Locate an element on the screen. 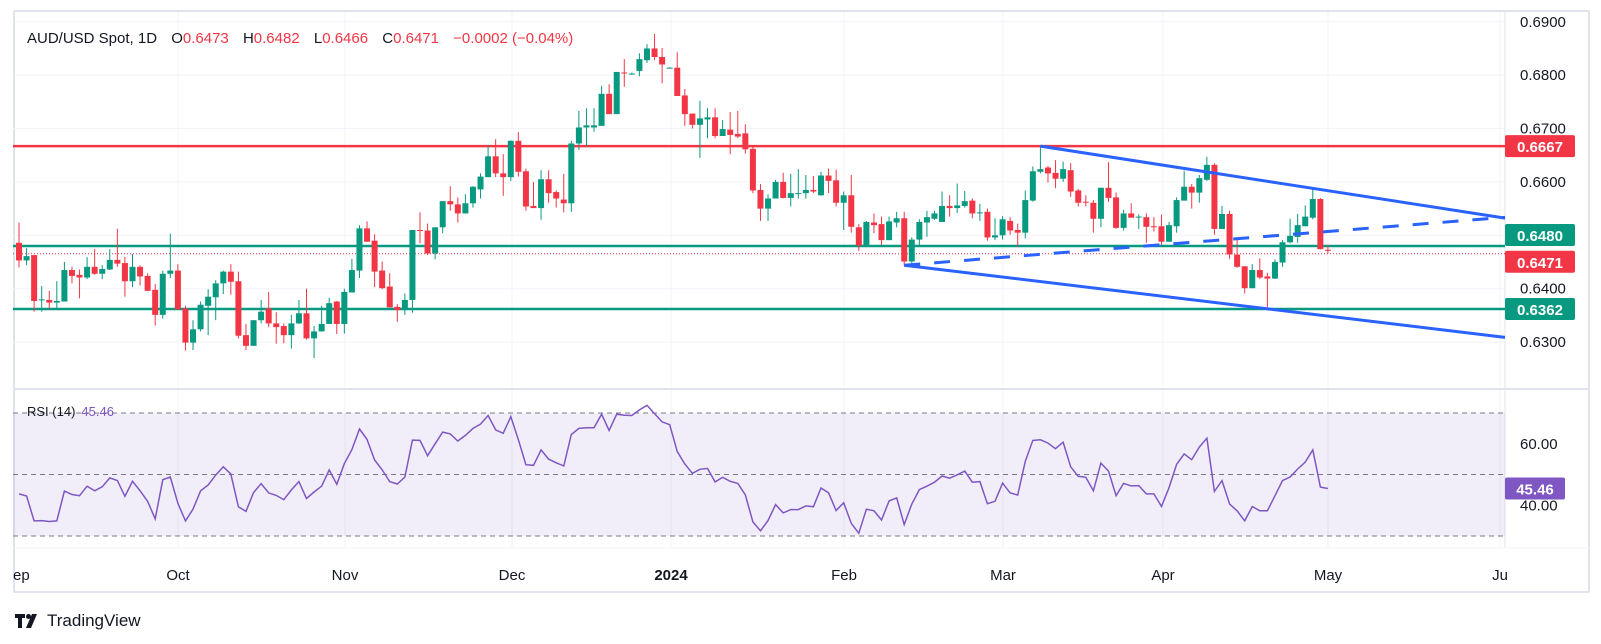  rsi-title: RSI (14) is located at coordinates (51, 411).